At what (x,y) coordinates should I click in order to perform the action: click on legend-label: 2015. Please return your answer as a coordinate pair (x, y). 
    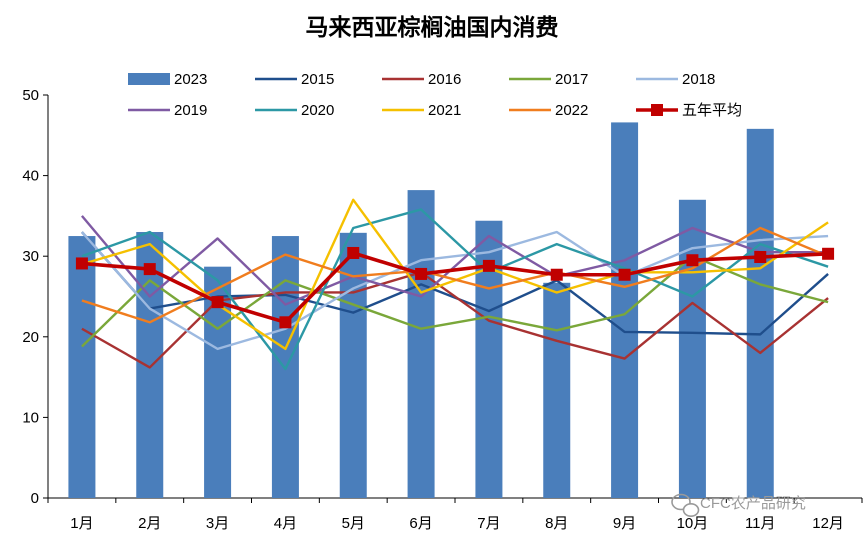
    Looking at the image, I should click on (317, 79).